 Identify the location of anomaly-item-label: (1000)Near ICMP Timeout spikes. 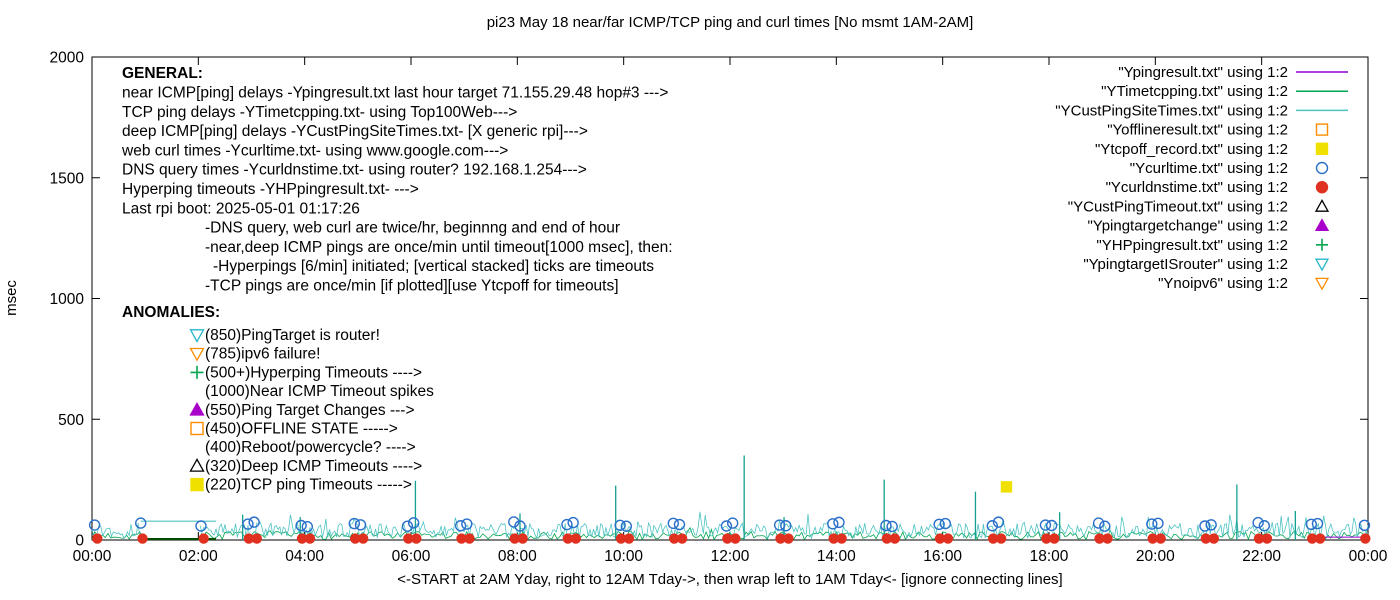
(319, 391).